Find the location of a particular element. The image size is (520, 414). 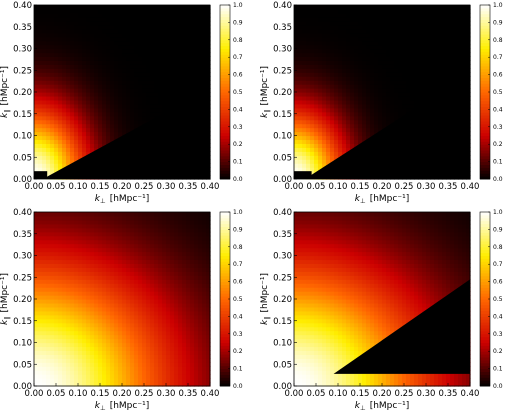

x-tick-label: 0.25 is located at coordinates (144, 187).